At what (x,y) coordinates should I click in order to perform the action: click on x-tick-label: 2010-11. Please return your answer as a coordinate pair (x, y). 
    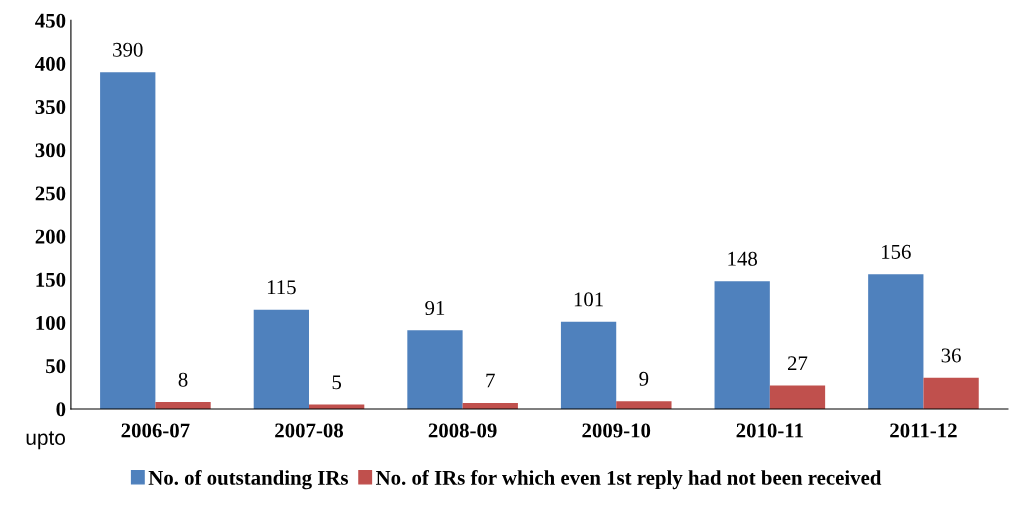
    Looking at the image, I should click on (769, 430).